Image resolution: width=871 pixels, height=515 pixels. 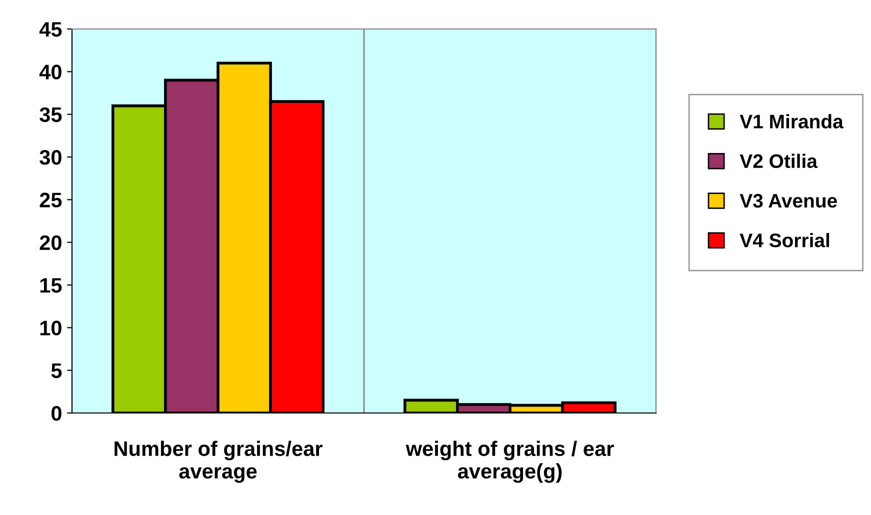 What do you see at coordinates (792, 121) in the screenshot?
I see `legend-label: V1 Miranda` at bounding box center [792, 121].